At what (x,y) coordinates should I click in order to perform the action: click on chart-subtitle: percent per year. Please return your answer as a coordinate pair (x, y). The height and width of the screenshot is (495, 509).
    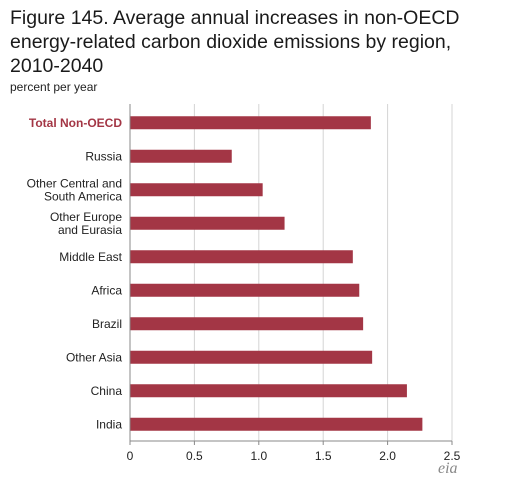
    Looking at the image, I should click on (54, 87).